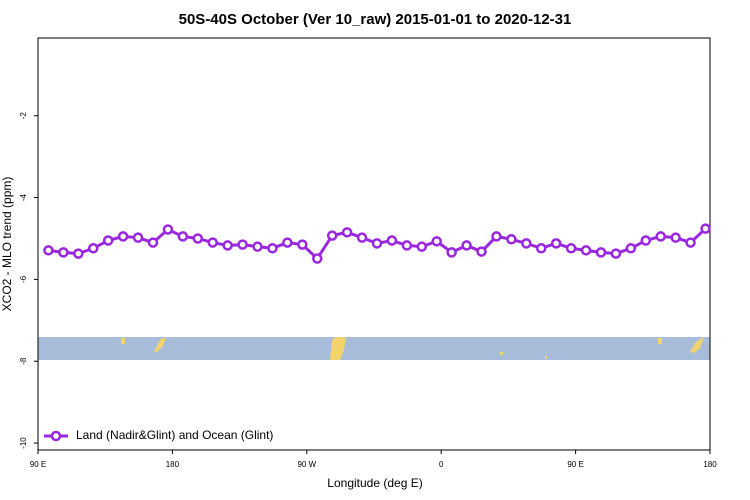  What do you see at coordinates (23, 197) in the screenshot?
I see `y-tick-label: -4` at bounding box center [23, 197].